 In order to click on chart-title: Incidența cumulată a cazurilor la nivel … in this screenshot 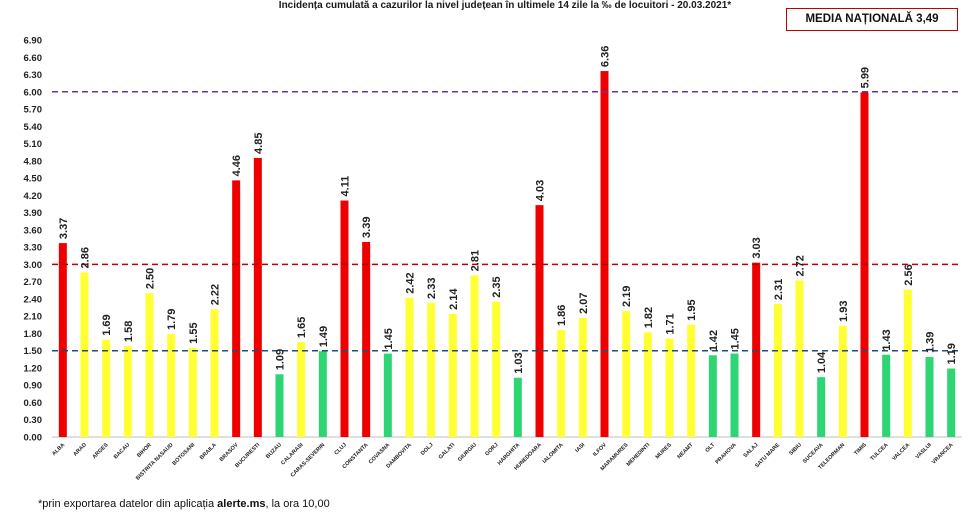, I will do `click(505, 5)`.